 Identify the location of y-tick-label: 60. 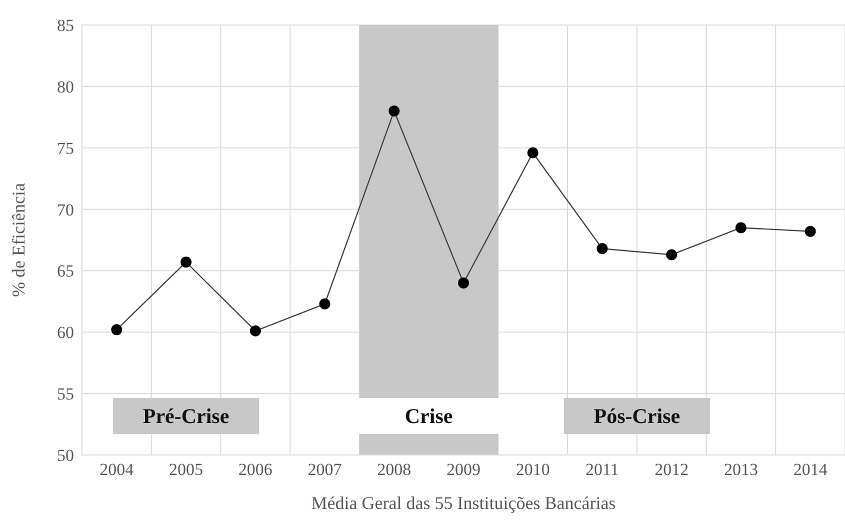
(65, 332).